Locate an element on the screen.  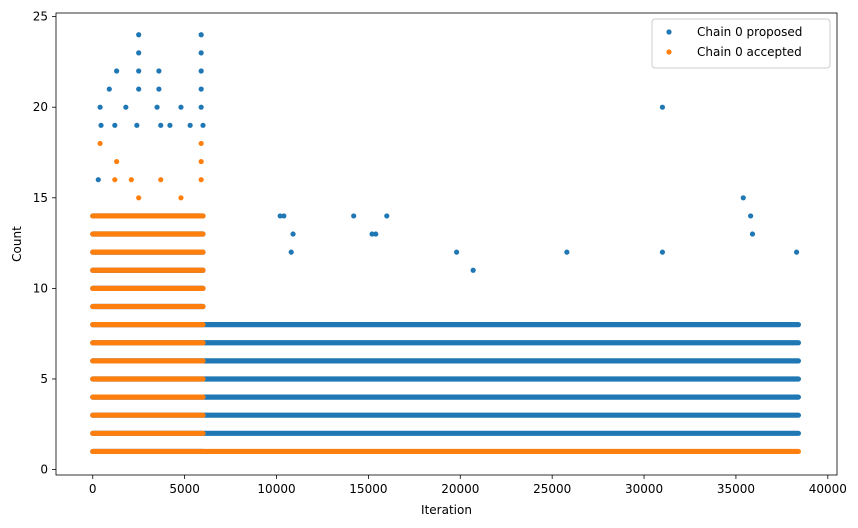
legend-label-proposed: Chain 0 proposed is located at coordinates (749, 32).